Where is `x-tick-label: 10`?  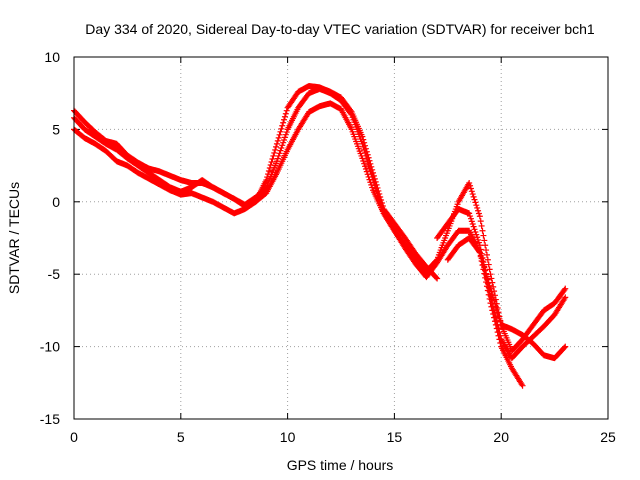
x-tick-label: 10 is located at coordinates (288, 437).